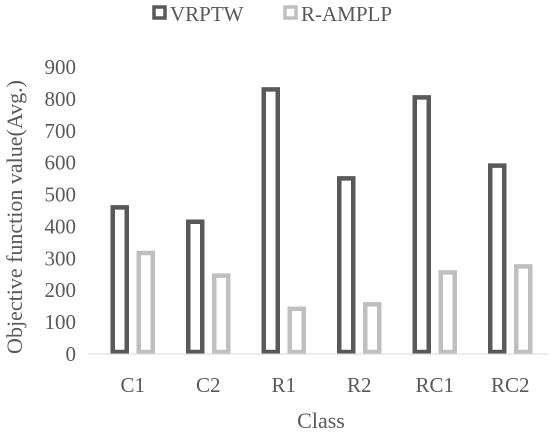 Image resolution: width=550 pixels, height=436 pixels. I want to click on y-tick-label: 0, so click(71, 354).